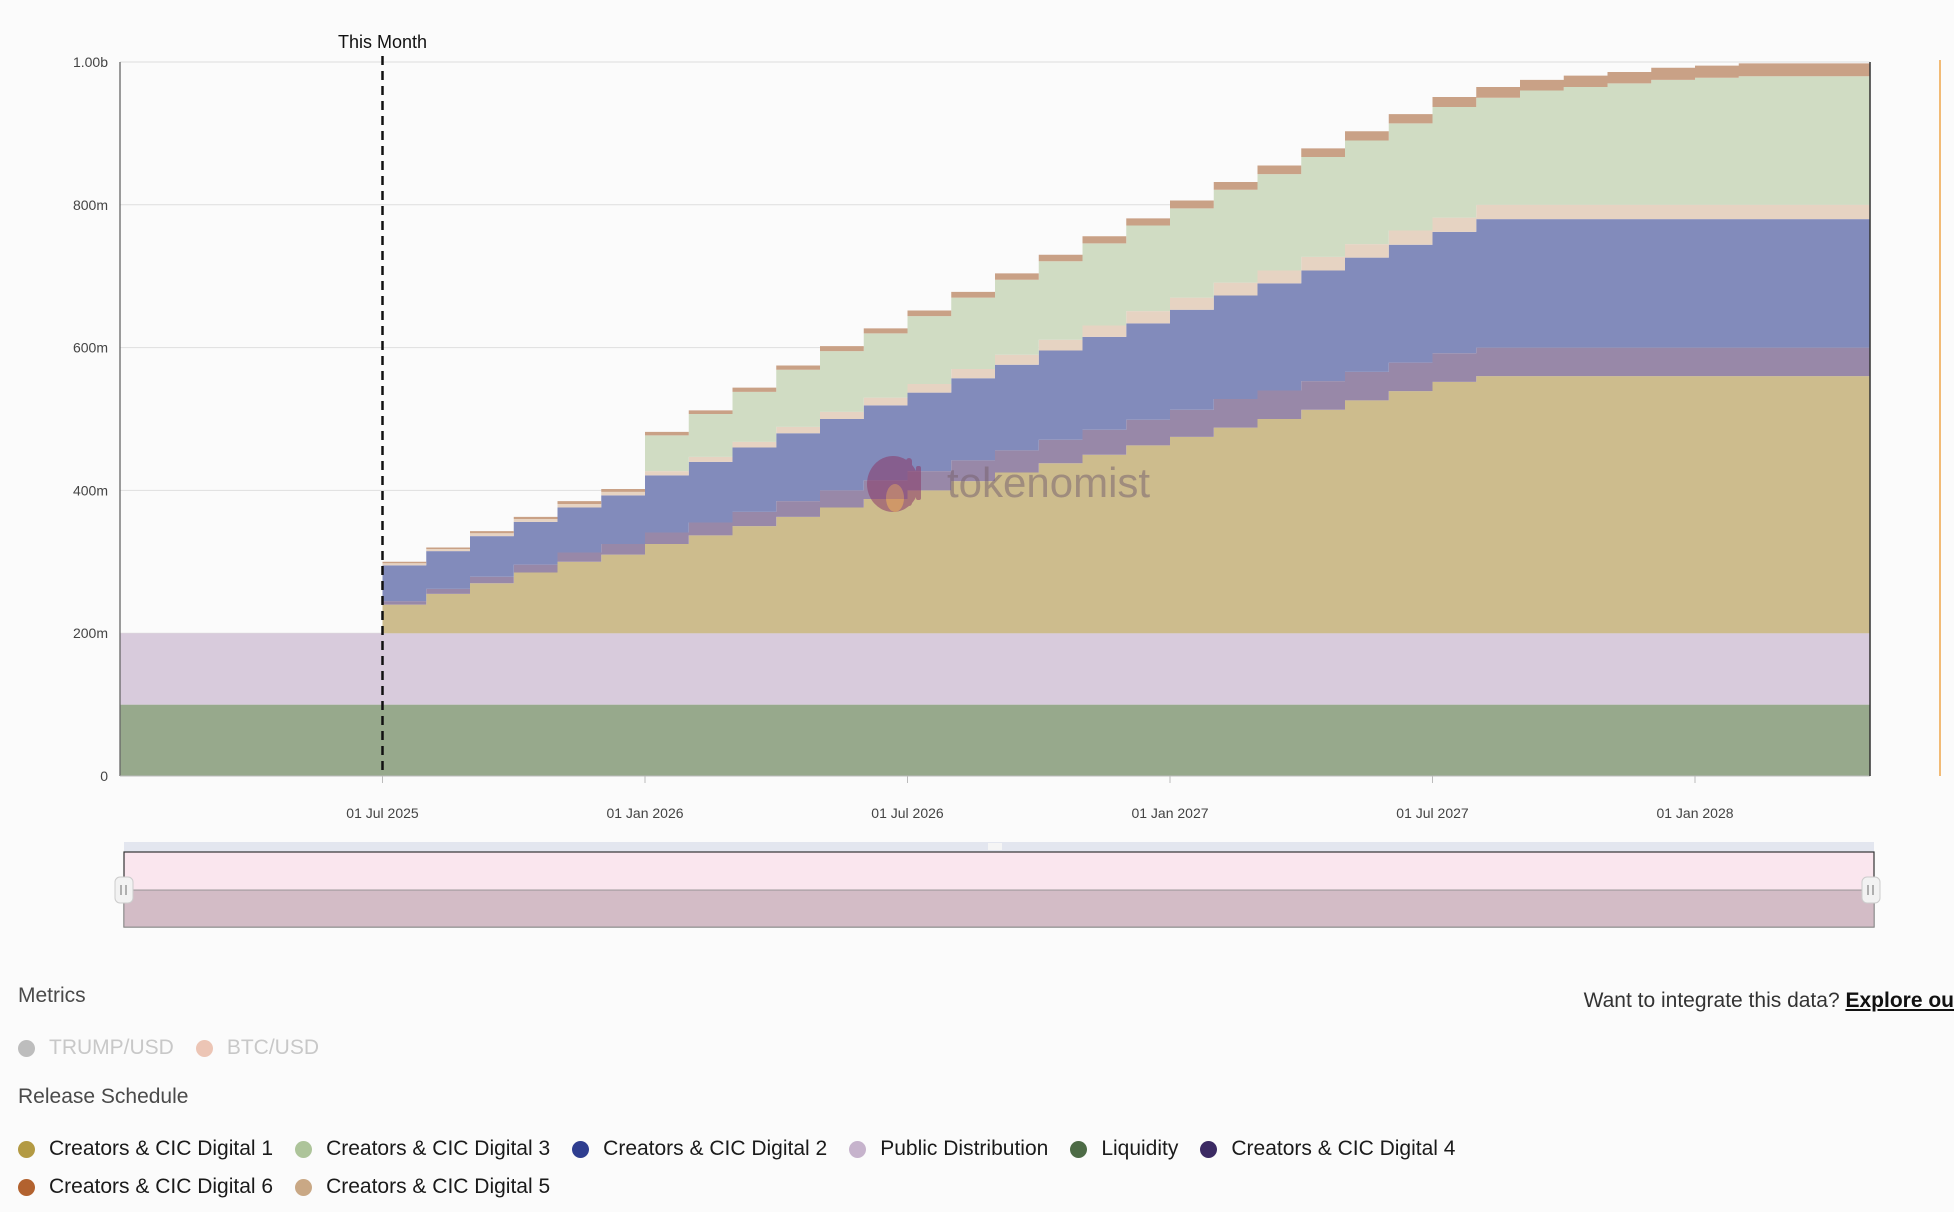 This screenshot has width=1954, height=1212. I want to click on legend-item-creators-cic-digital-1: Creators & CIC Digital 1, so click(145, 1149).